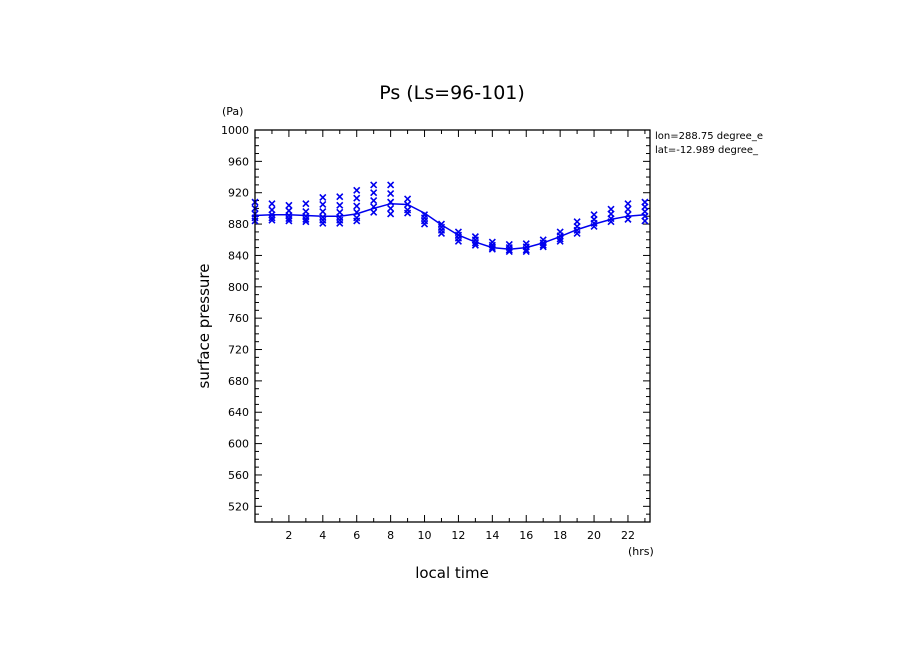 This screenshot has height=654, width=904. I want to click on data-series, so click(450, 218).